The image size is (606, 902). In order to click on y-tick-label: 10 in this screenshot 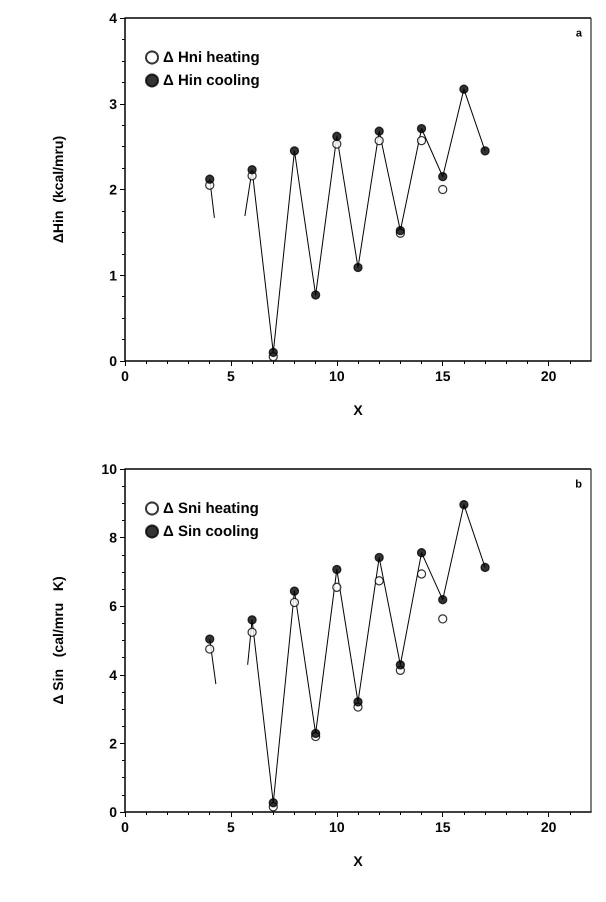, I will do `click(109, 469)`.